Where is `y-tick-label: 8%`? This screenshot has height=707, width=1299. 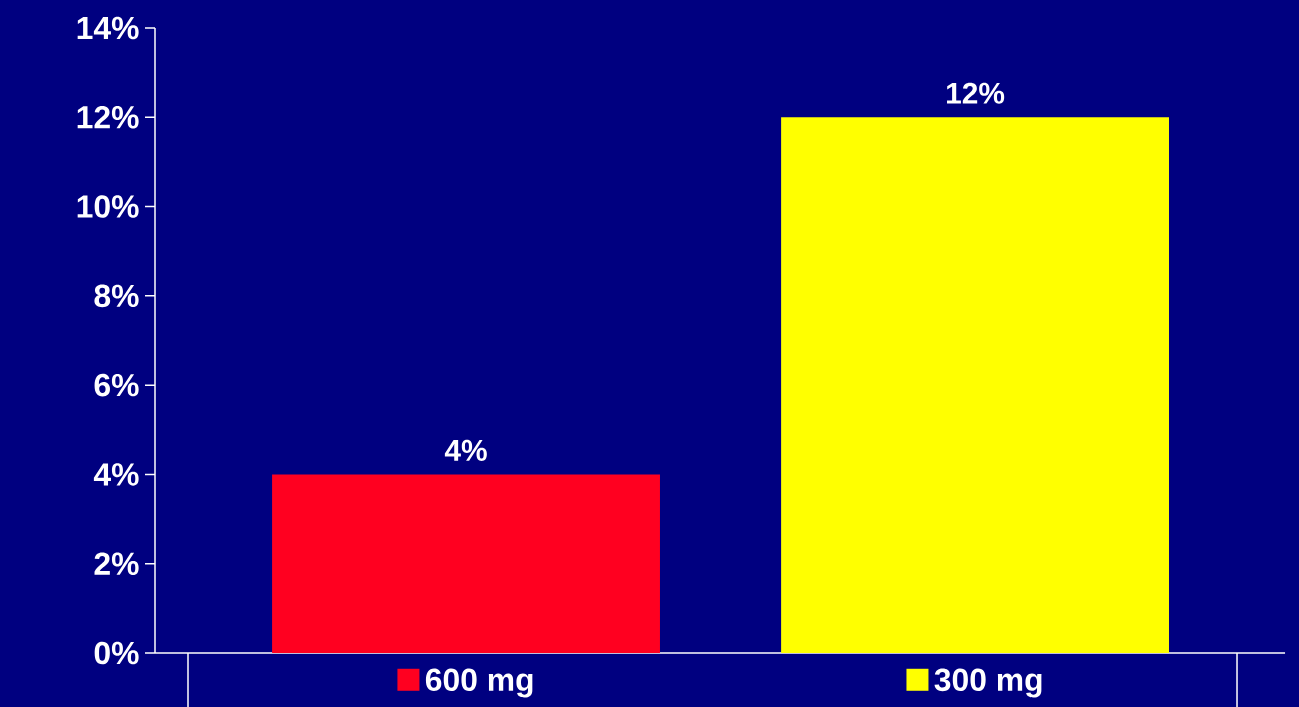
y-tick-label: 8% is located at coordinates (116, 296).